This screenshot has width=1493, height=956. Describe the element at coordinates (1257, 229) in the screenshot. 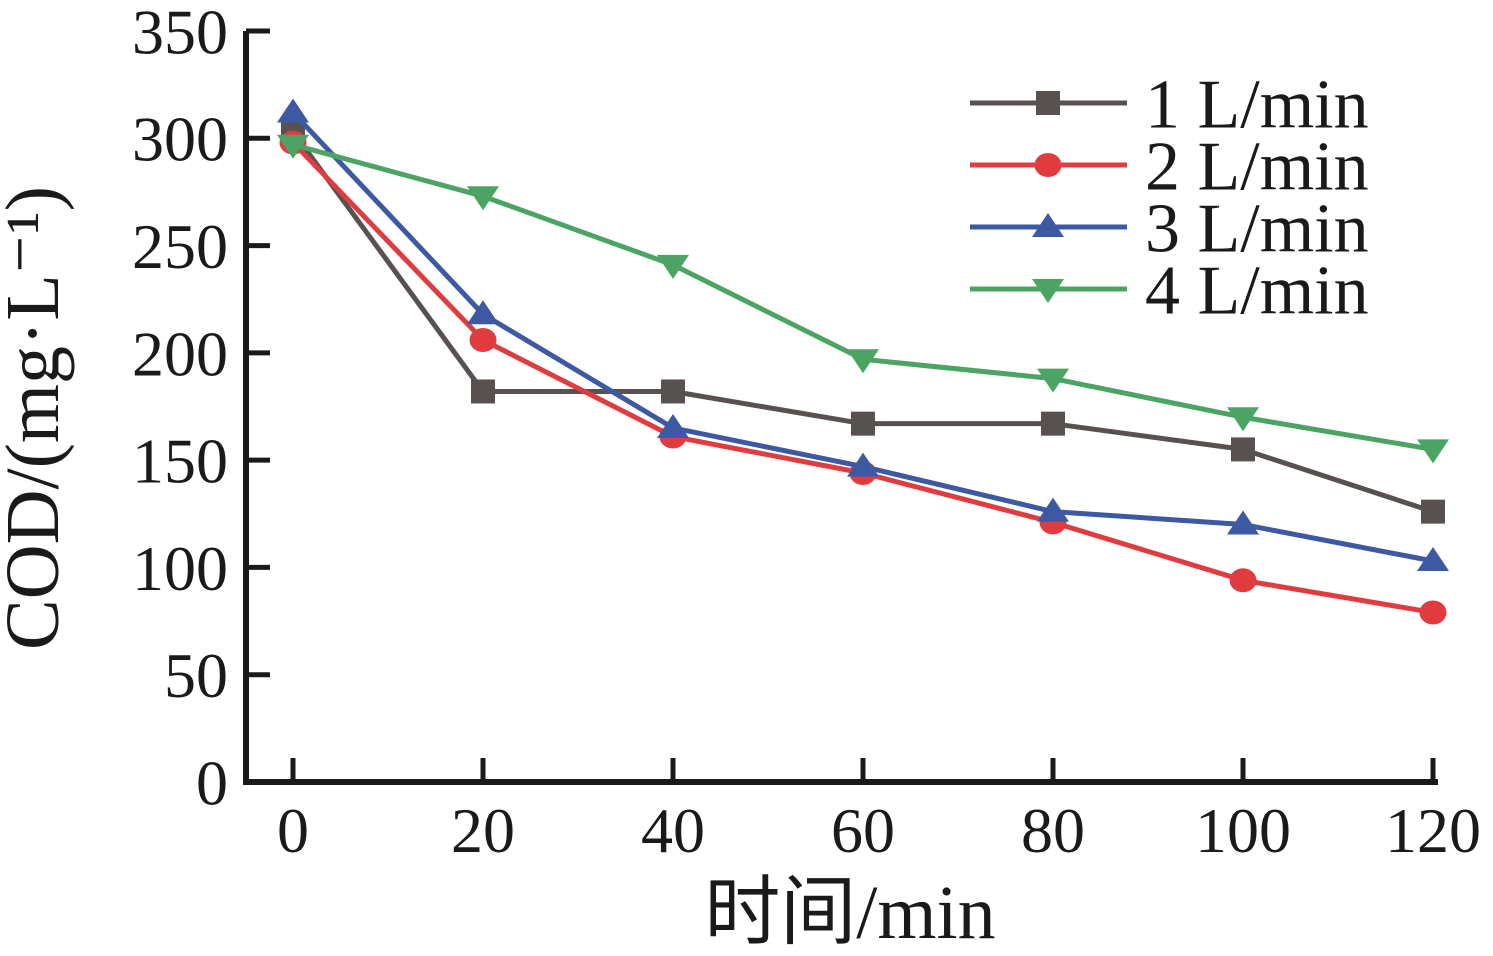

I see `legend-label: 3 L/min` at that location.